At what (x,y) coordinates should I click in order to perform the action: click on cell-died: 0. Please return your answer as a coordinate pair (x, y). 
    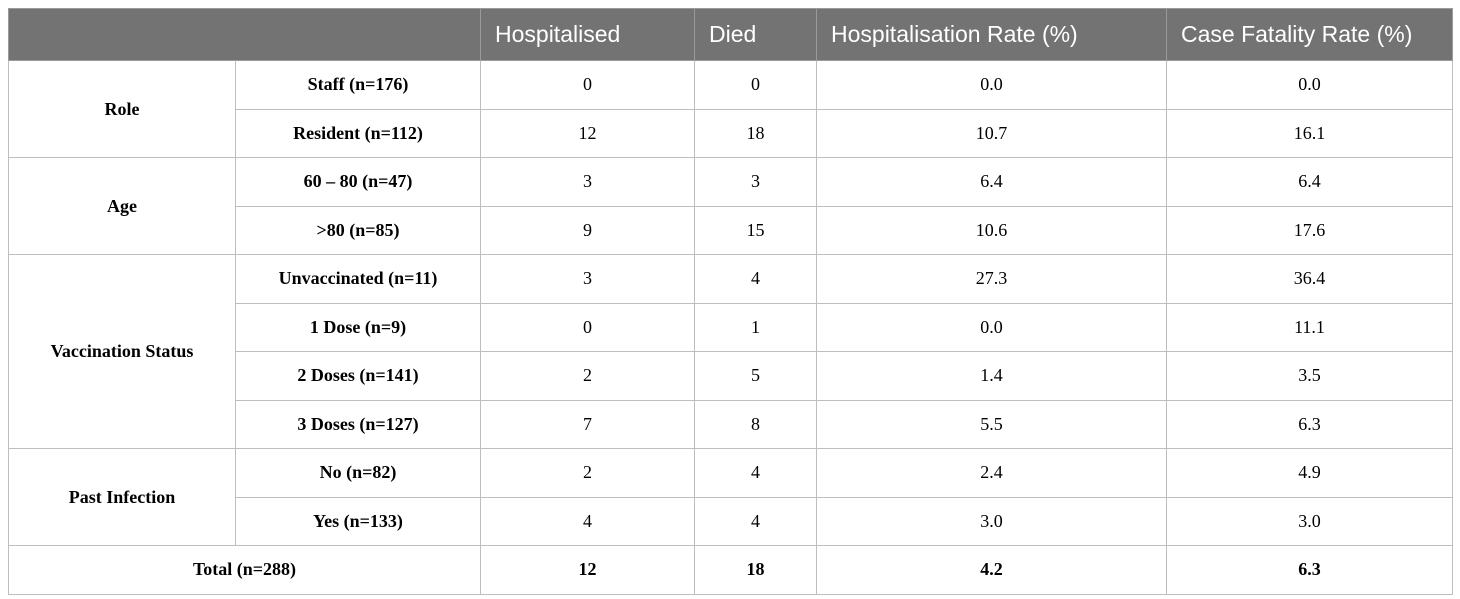
    Looking at the image, I should click on (755, 85).